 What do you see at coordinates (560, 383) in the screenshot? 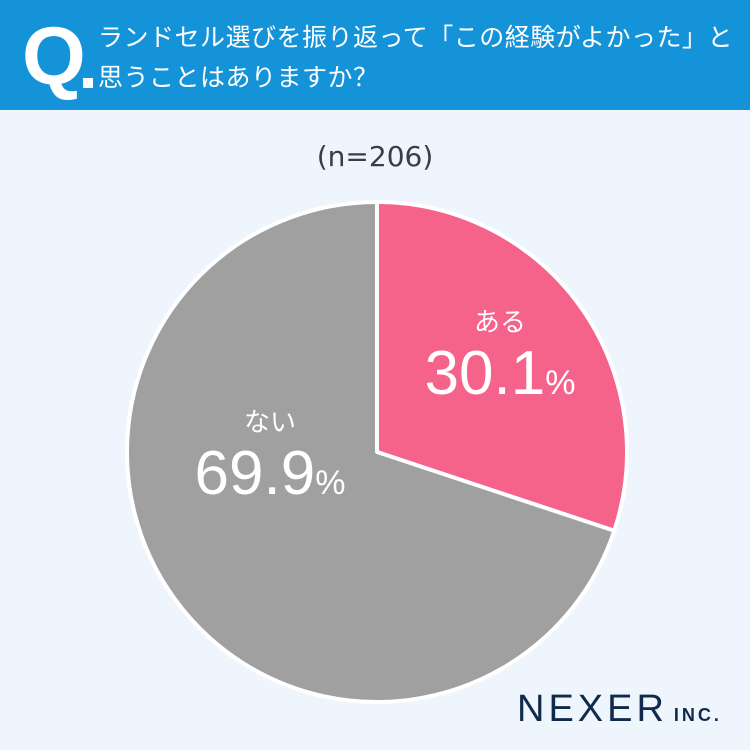
I see `yes-unit: %` at bounding box center [560, 383].